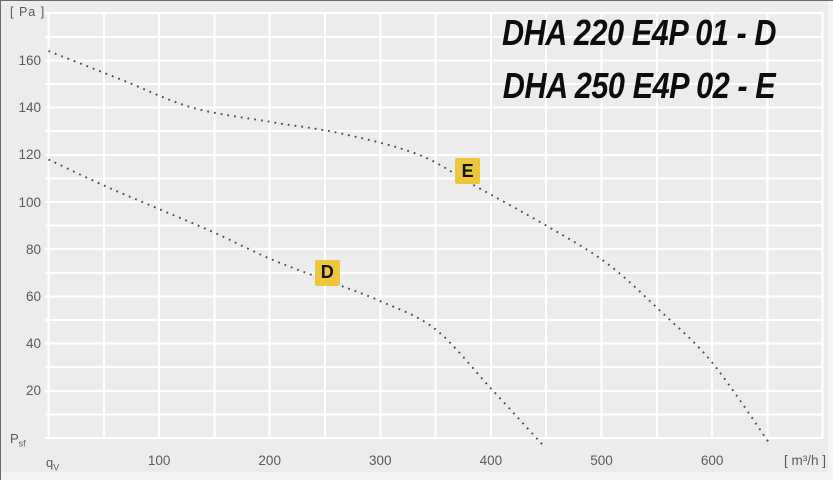 Image resolution: width=833 pixels, height=480 pixels. What do you see at coordinates (380, 460) in the screenshot?
I see `x-tick-label-300: 300` at bounding box center [380, 460].